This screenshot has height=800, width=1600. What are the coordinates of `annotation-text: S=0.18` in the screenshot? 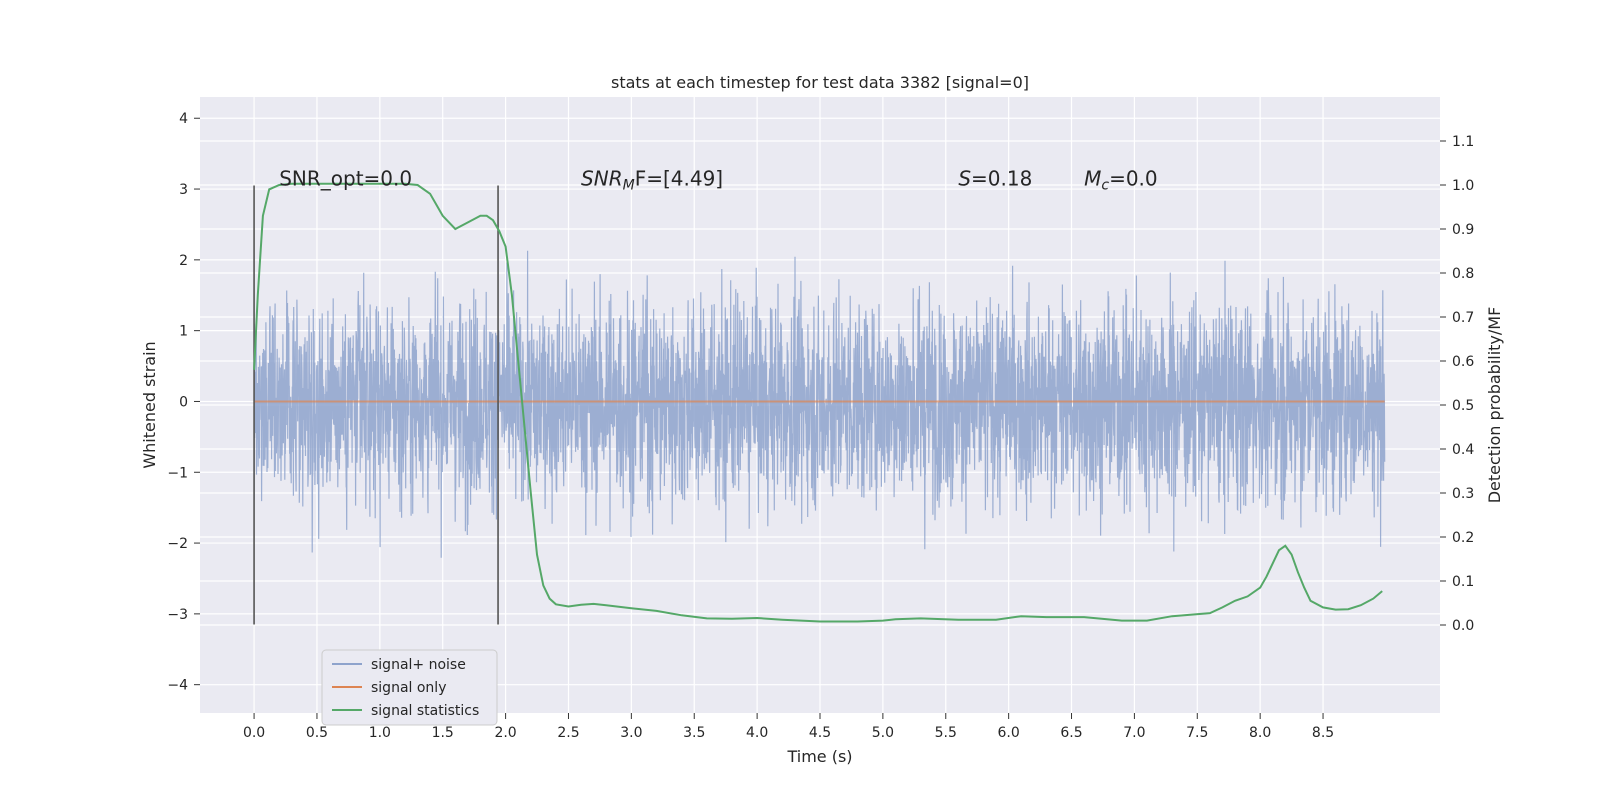 It's located at (995, 179).